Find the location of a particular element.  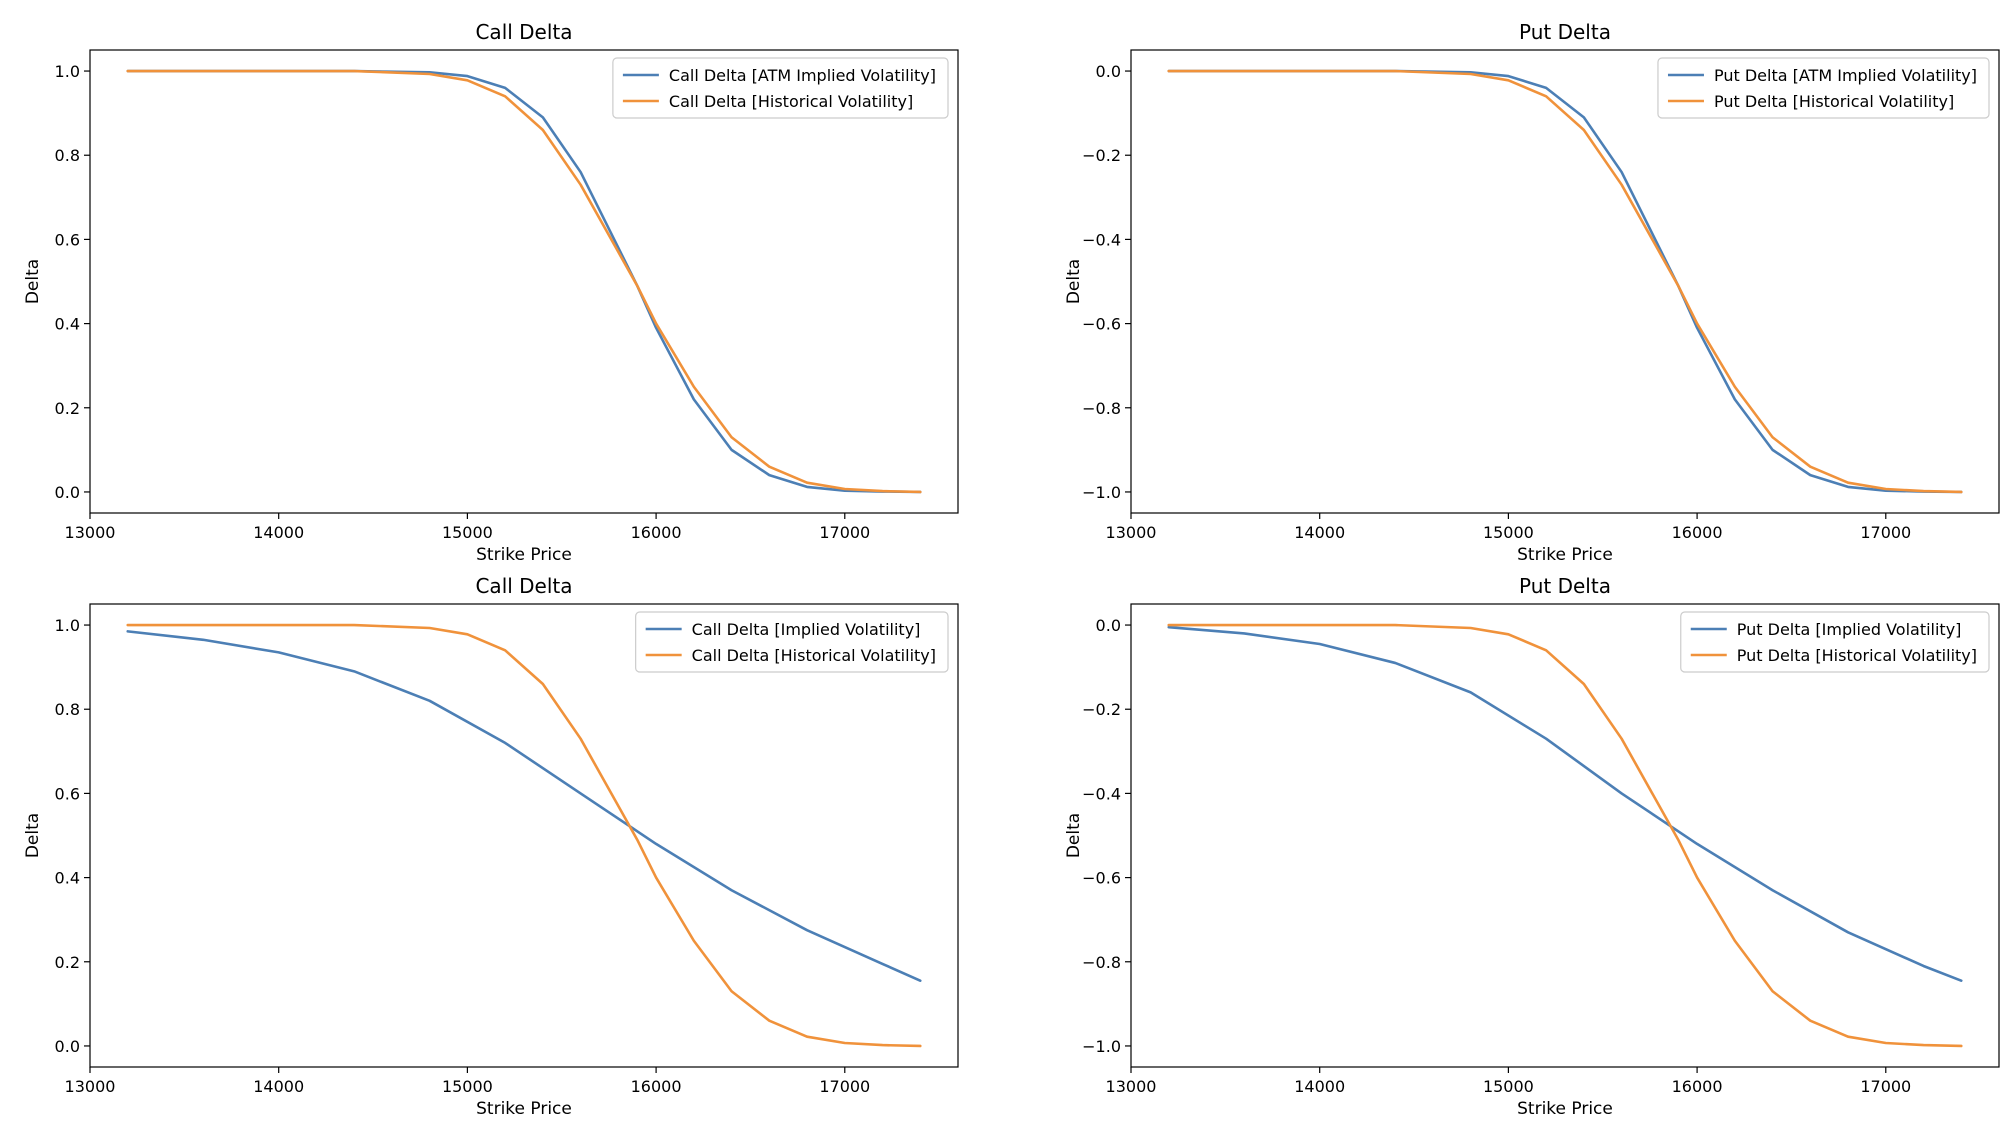

legend-label: Put Delta [Implied Volatility] is located at coordinates (1849, 629).